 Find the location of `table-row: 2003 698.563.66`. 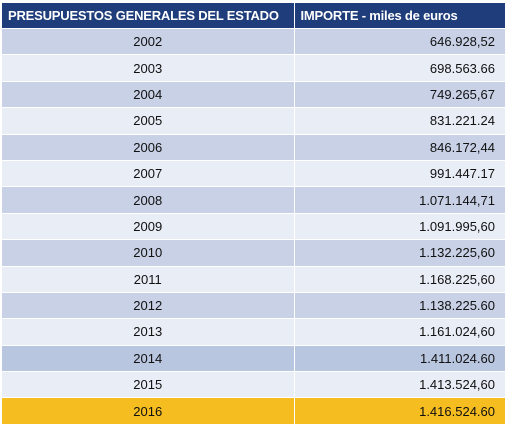

table-row: 2003 698.563.66 is located at coordinates (253, 68).